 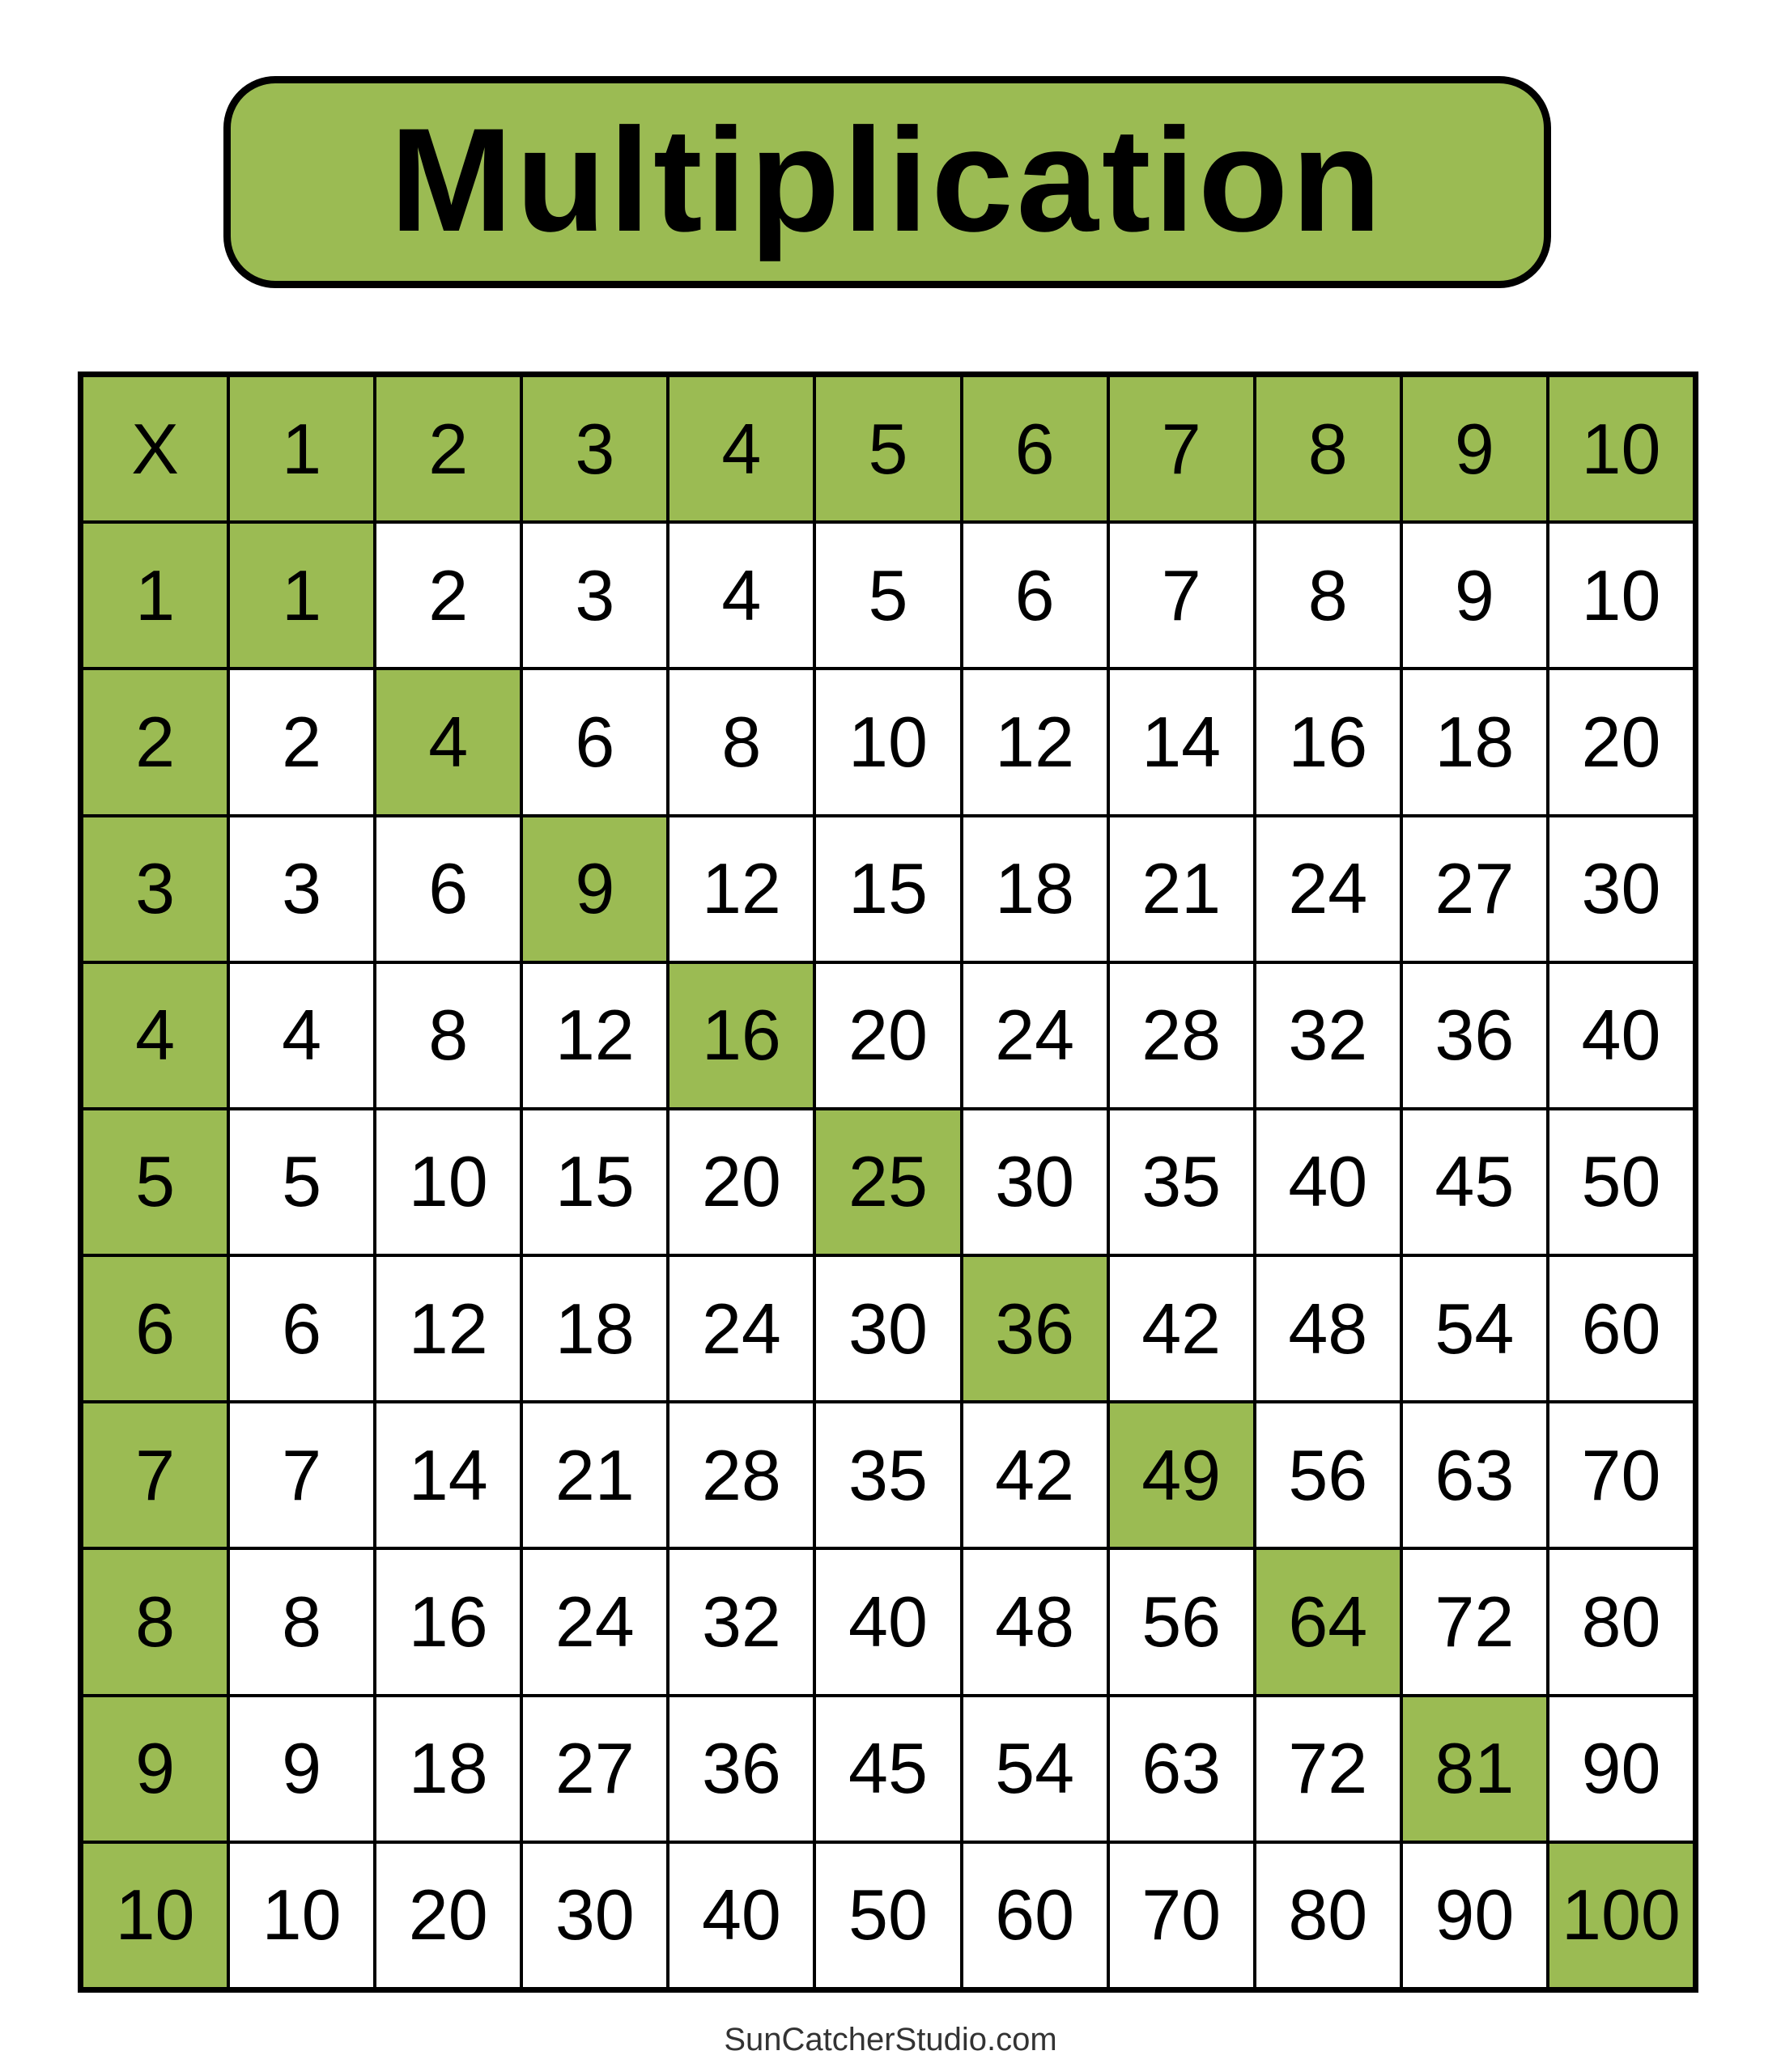 What do you see at coordinates (155, 742) in the screenshot?
I see `row-header-cell: 2` at bounding box center [155, 742].